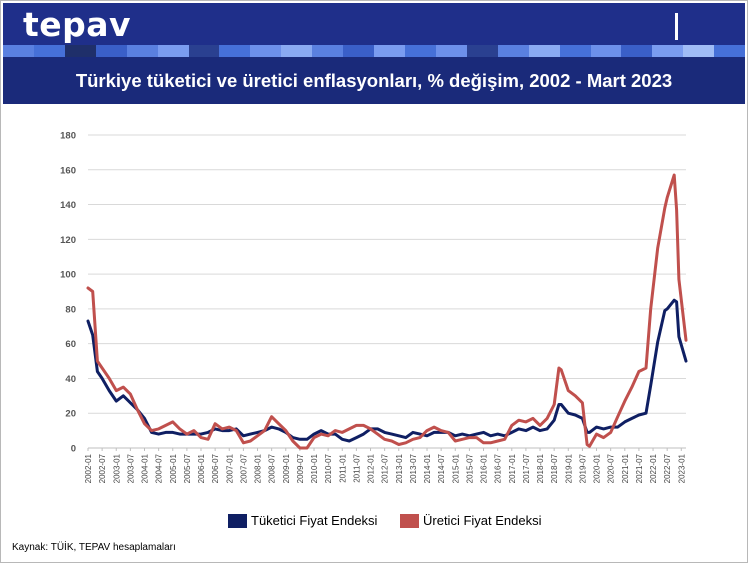 The image size is (748, 563). I want to click on x-tick-label: 2017-07, so click(526, 468).